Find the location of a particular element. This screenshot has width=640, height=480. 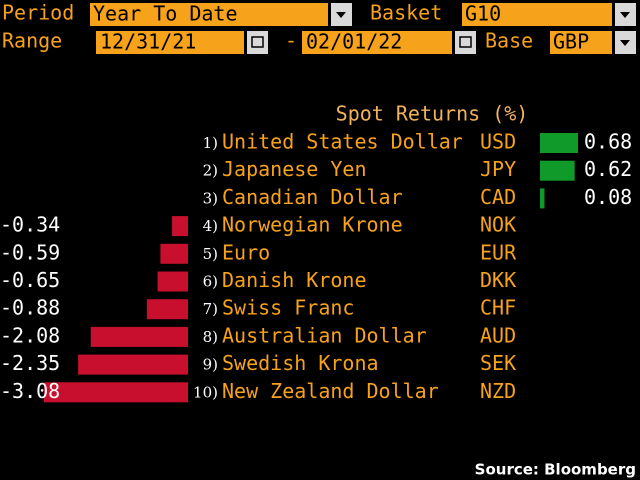

value-label: -0.34 is located at coordinates (30, 225).